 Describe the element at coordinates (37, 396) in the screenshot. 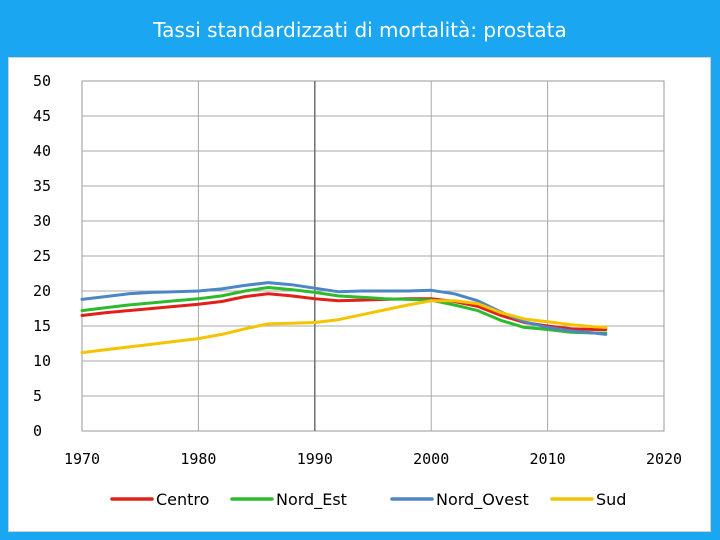

I see `y-tick-label: 5` at that location.